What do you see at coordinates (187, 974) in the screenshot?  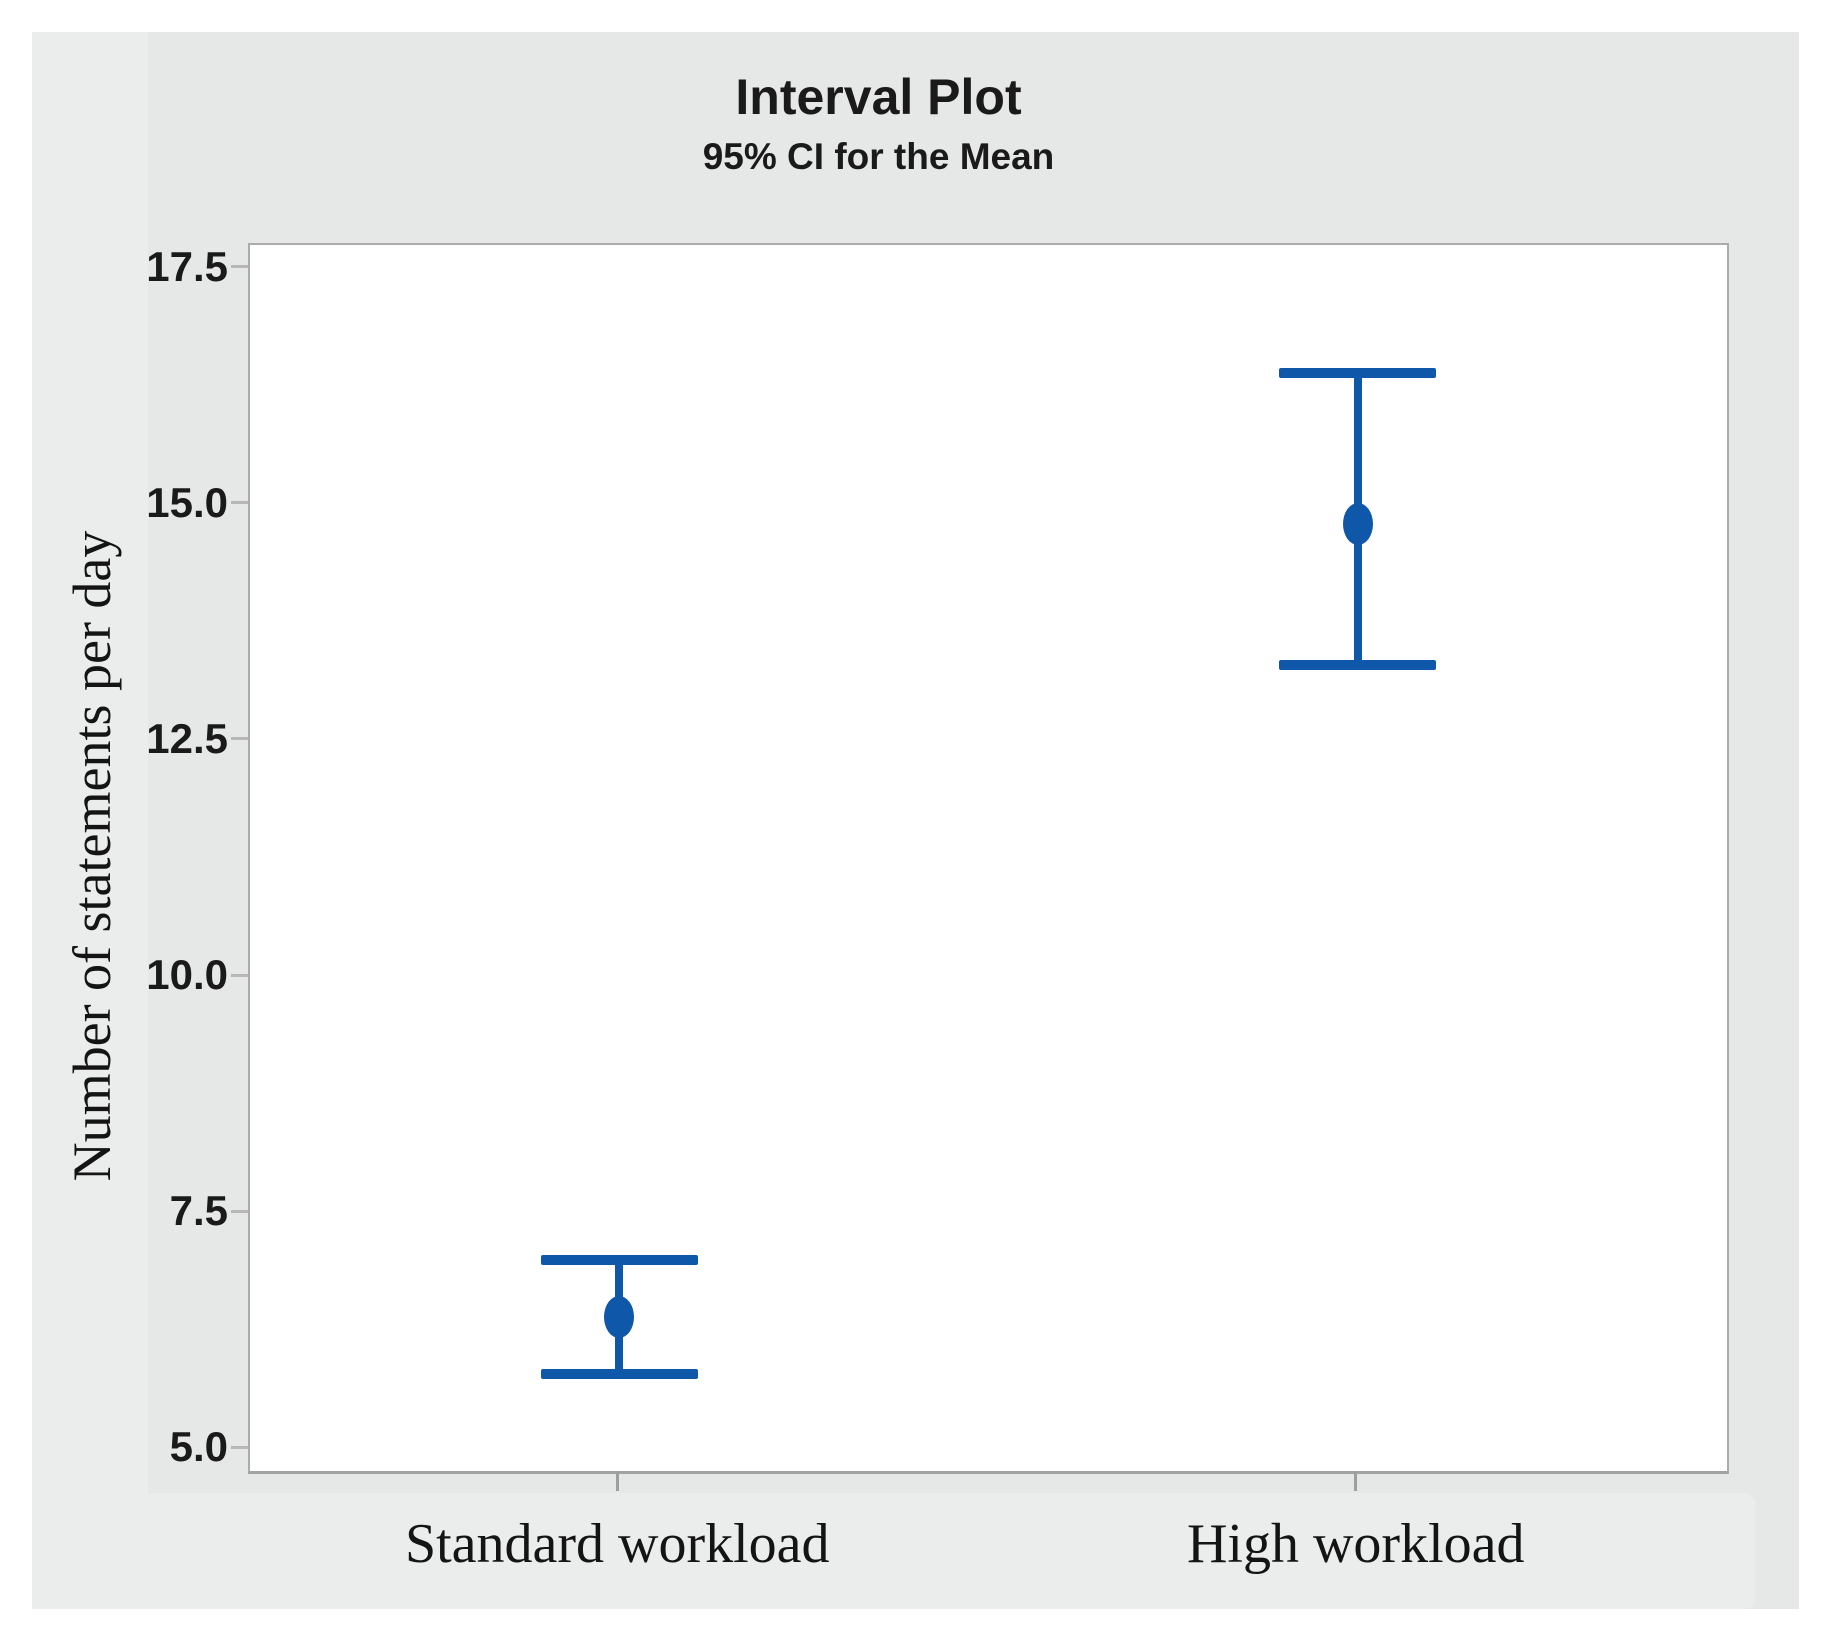 I see `y-tick-label: 10.0` at bounding box center [187, 974].